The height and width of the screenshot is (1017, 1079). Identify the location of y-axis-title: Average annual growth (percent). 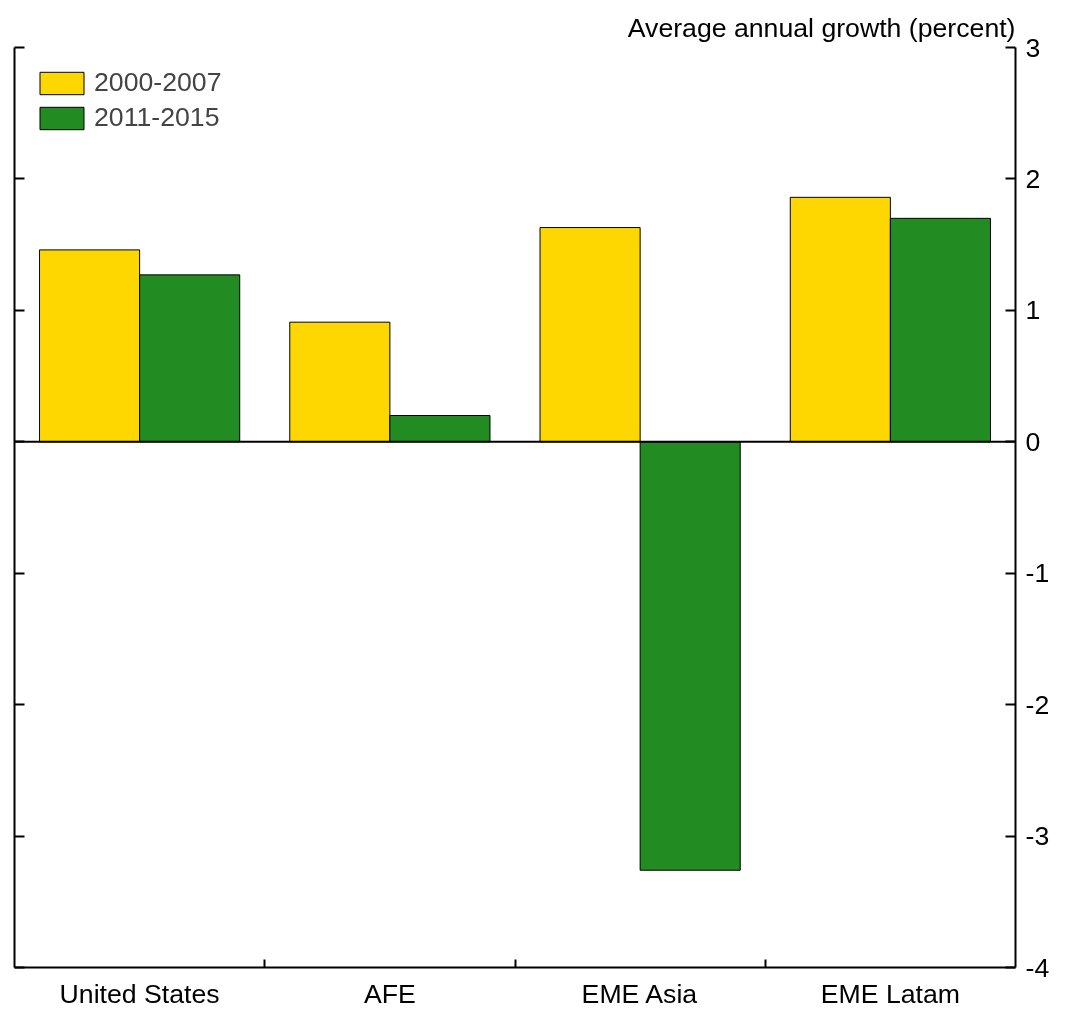
(821, 27).